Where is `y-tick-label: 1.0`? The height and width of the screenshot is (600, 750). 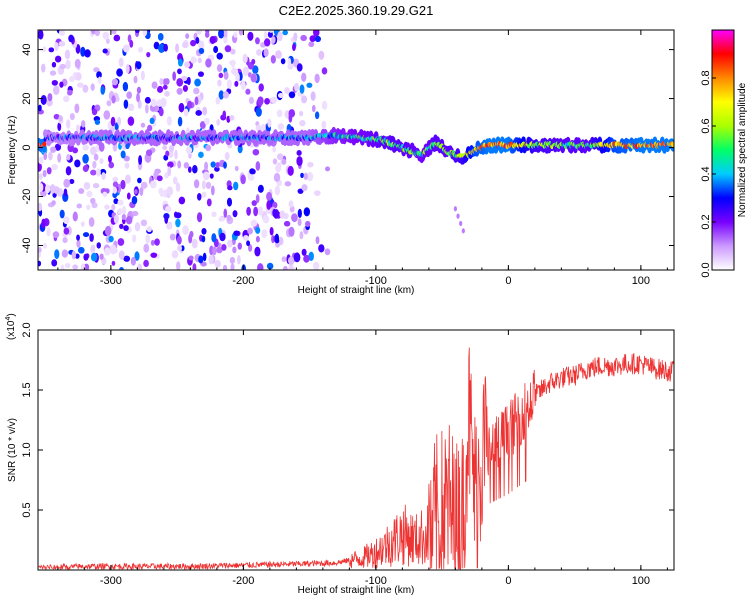
y-tick-label: 1.0 is located at coordinates (27, 449).